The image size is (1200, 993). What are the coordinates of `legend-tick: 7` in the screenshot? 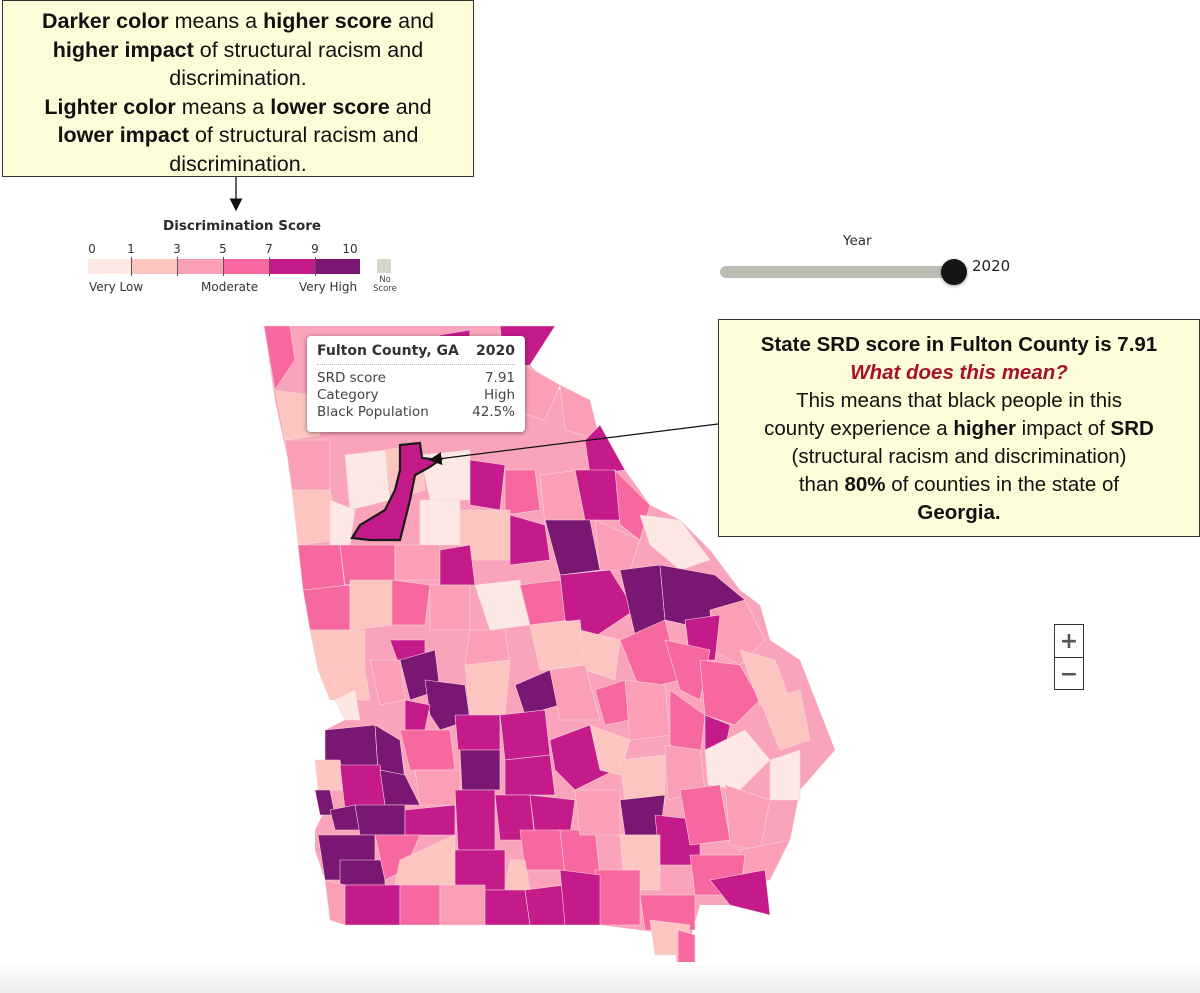 It's located at (269, 249).